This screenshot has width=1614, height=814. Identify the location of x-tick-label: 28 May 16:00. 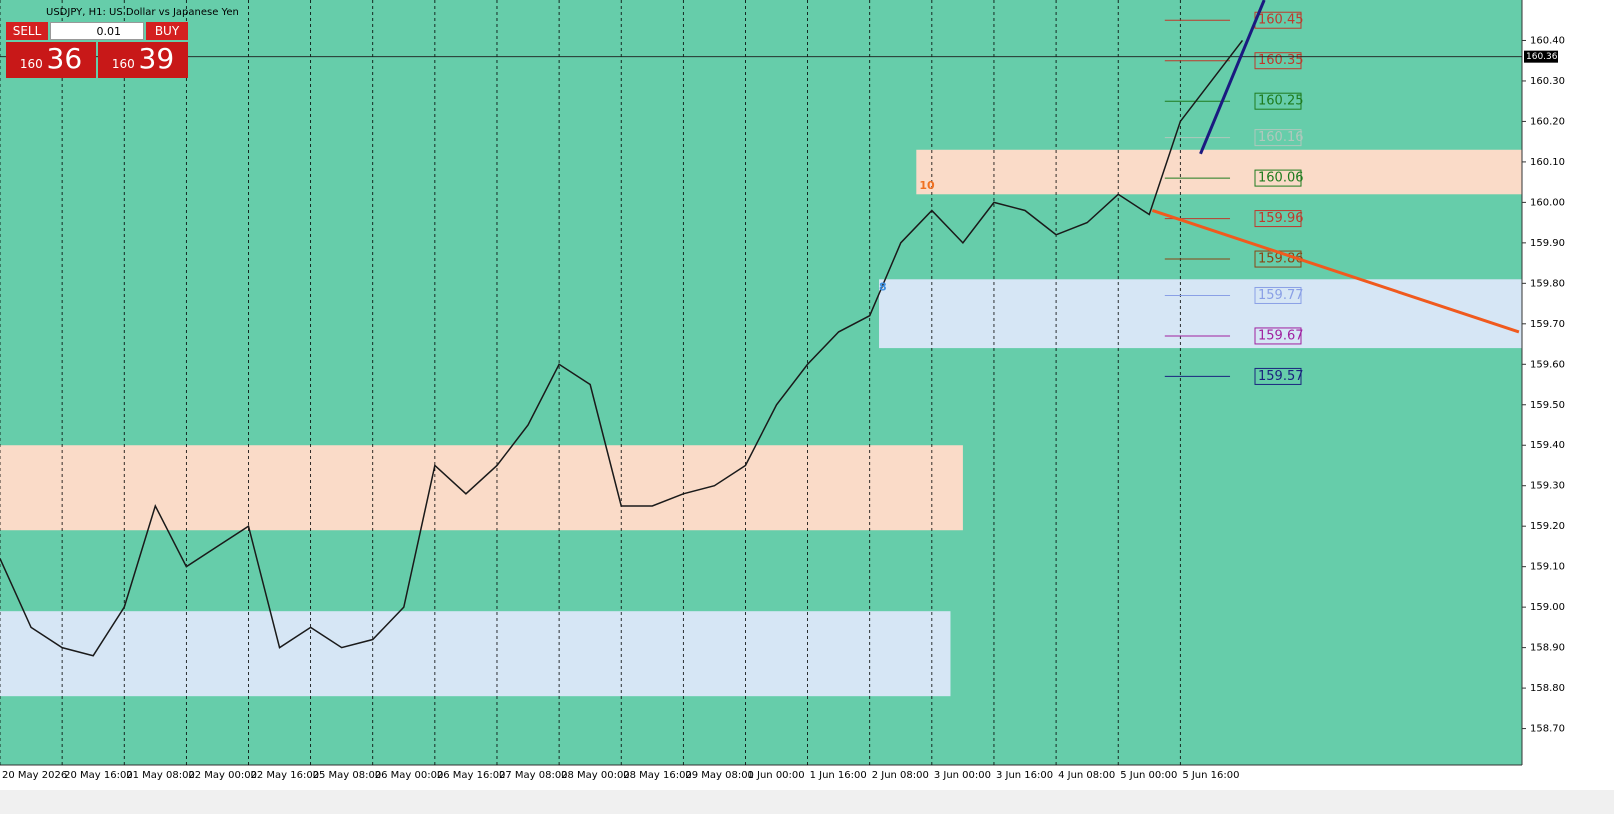
(657, 775).